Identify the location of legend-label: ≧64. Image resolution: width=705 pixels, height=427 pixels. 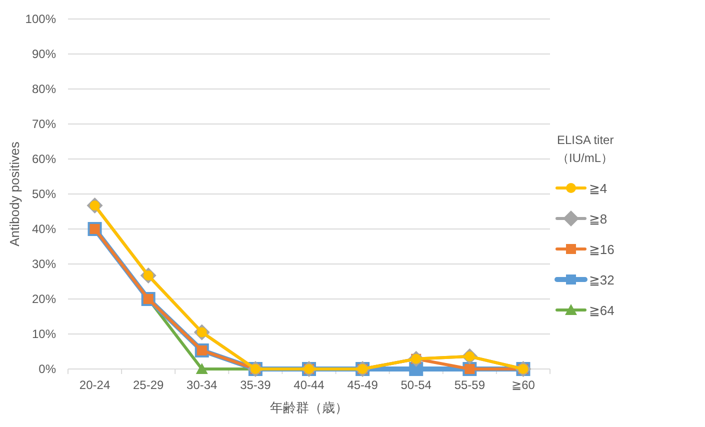
(601, 310).